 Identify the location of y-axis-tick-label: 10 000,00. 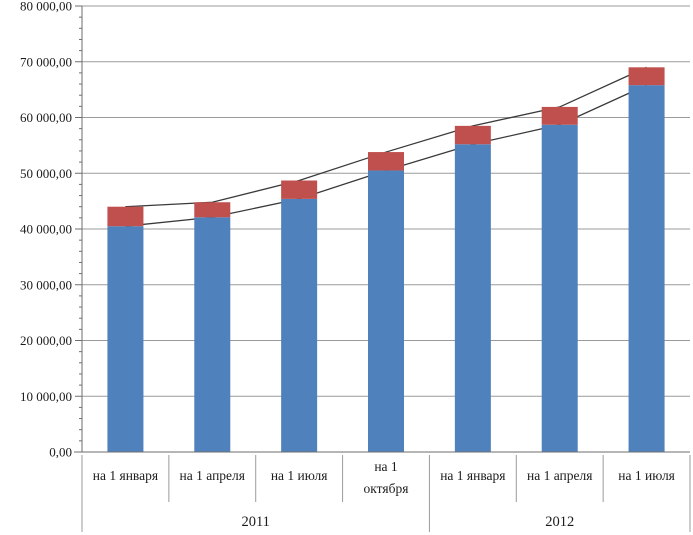
(46, 396).